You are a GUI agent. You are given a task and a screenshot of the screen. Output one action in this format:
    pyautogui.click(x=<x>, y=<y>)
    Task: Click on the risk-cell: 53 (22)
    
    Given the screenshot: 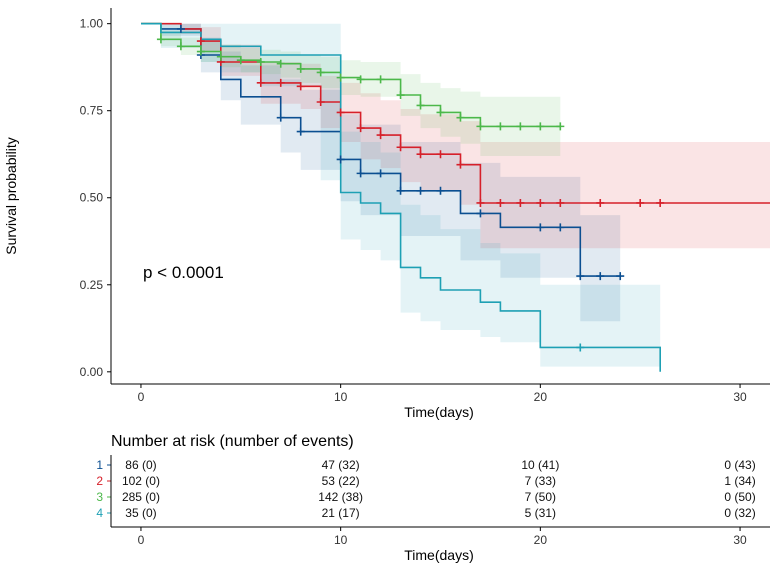 What is the action you would take?
    pyautogui.click(x=341, y=481)
    